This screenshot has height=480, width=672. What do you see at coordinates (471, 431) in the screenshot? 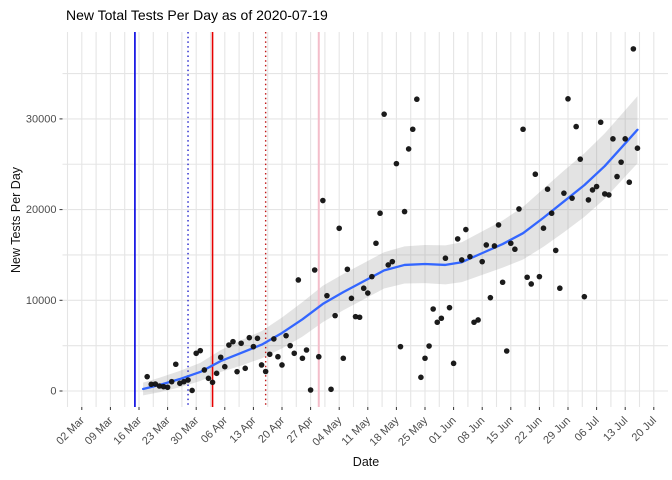
I see `svg-text: 08 Jun` at bounding box center [471, 431].